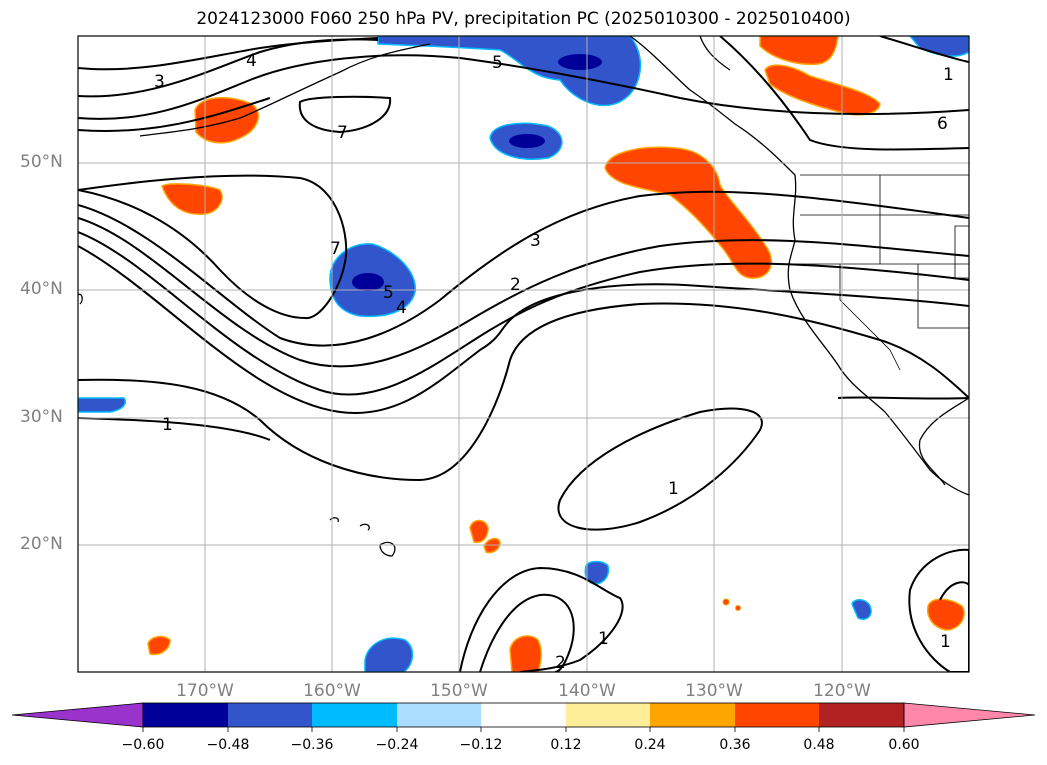  What do you see at coordinates (228, 745) in the screenshot?
I see `colorbar-tick-label: −0.48` at bounding box center [228, 745].